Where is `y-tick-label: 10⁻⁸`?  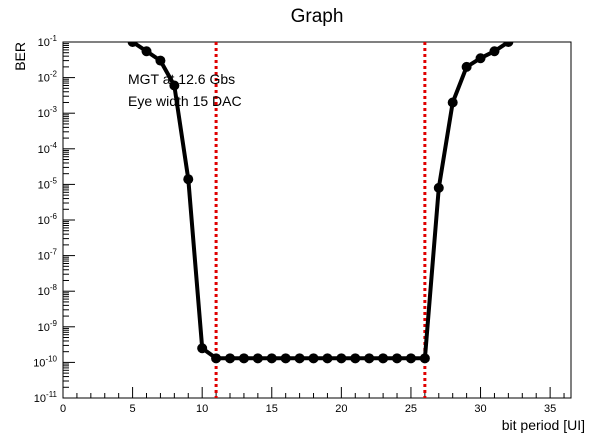
y-tick-label: 10⁻⁸ is located at coordinates (48, 290).